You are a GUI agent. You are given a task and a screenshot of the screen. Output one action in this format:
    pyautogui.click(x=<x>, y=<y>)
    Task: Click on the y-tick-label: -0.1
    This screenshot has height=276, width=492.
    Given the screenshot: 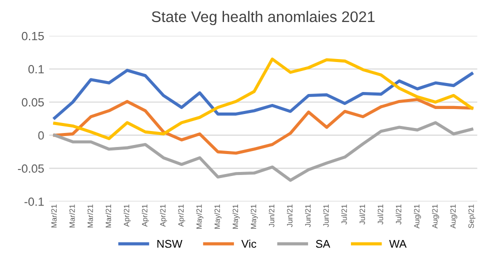 What is the action you would take?
    pyautogui.click(x=34, y=202)
    